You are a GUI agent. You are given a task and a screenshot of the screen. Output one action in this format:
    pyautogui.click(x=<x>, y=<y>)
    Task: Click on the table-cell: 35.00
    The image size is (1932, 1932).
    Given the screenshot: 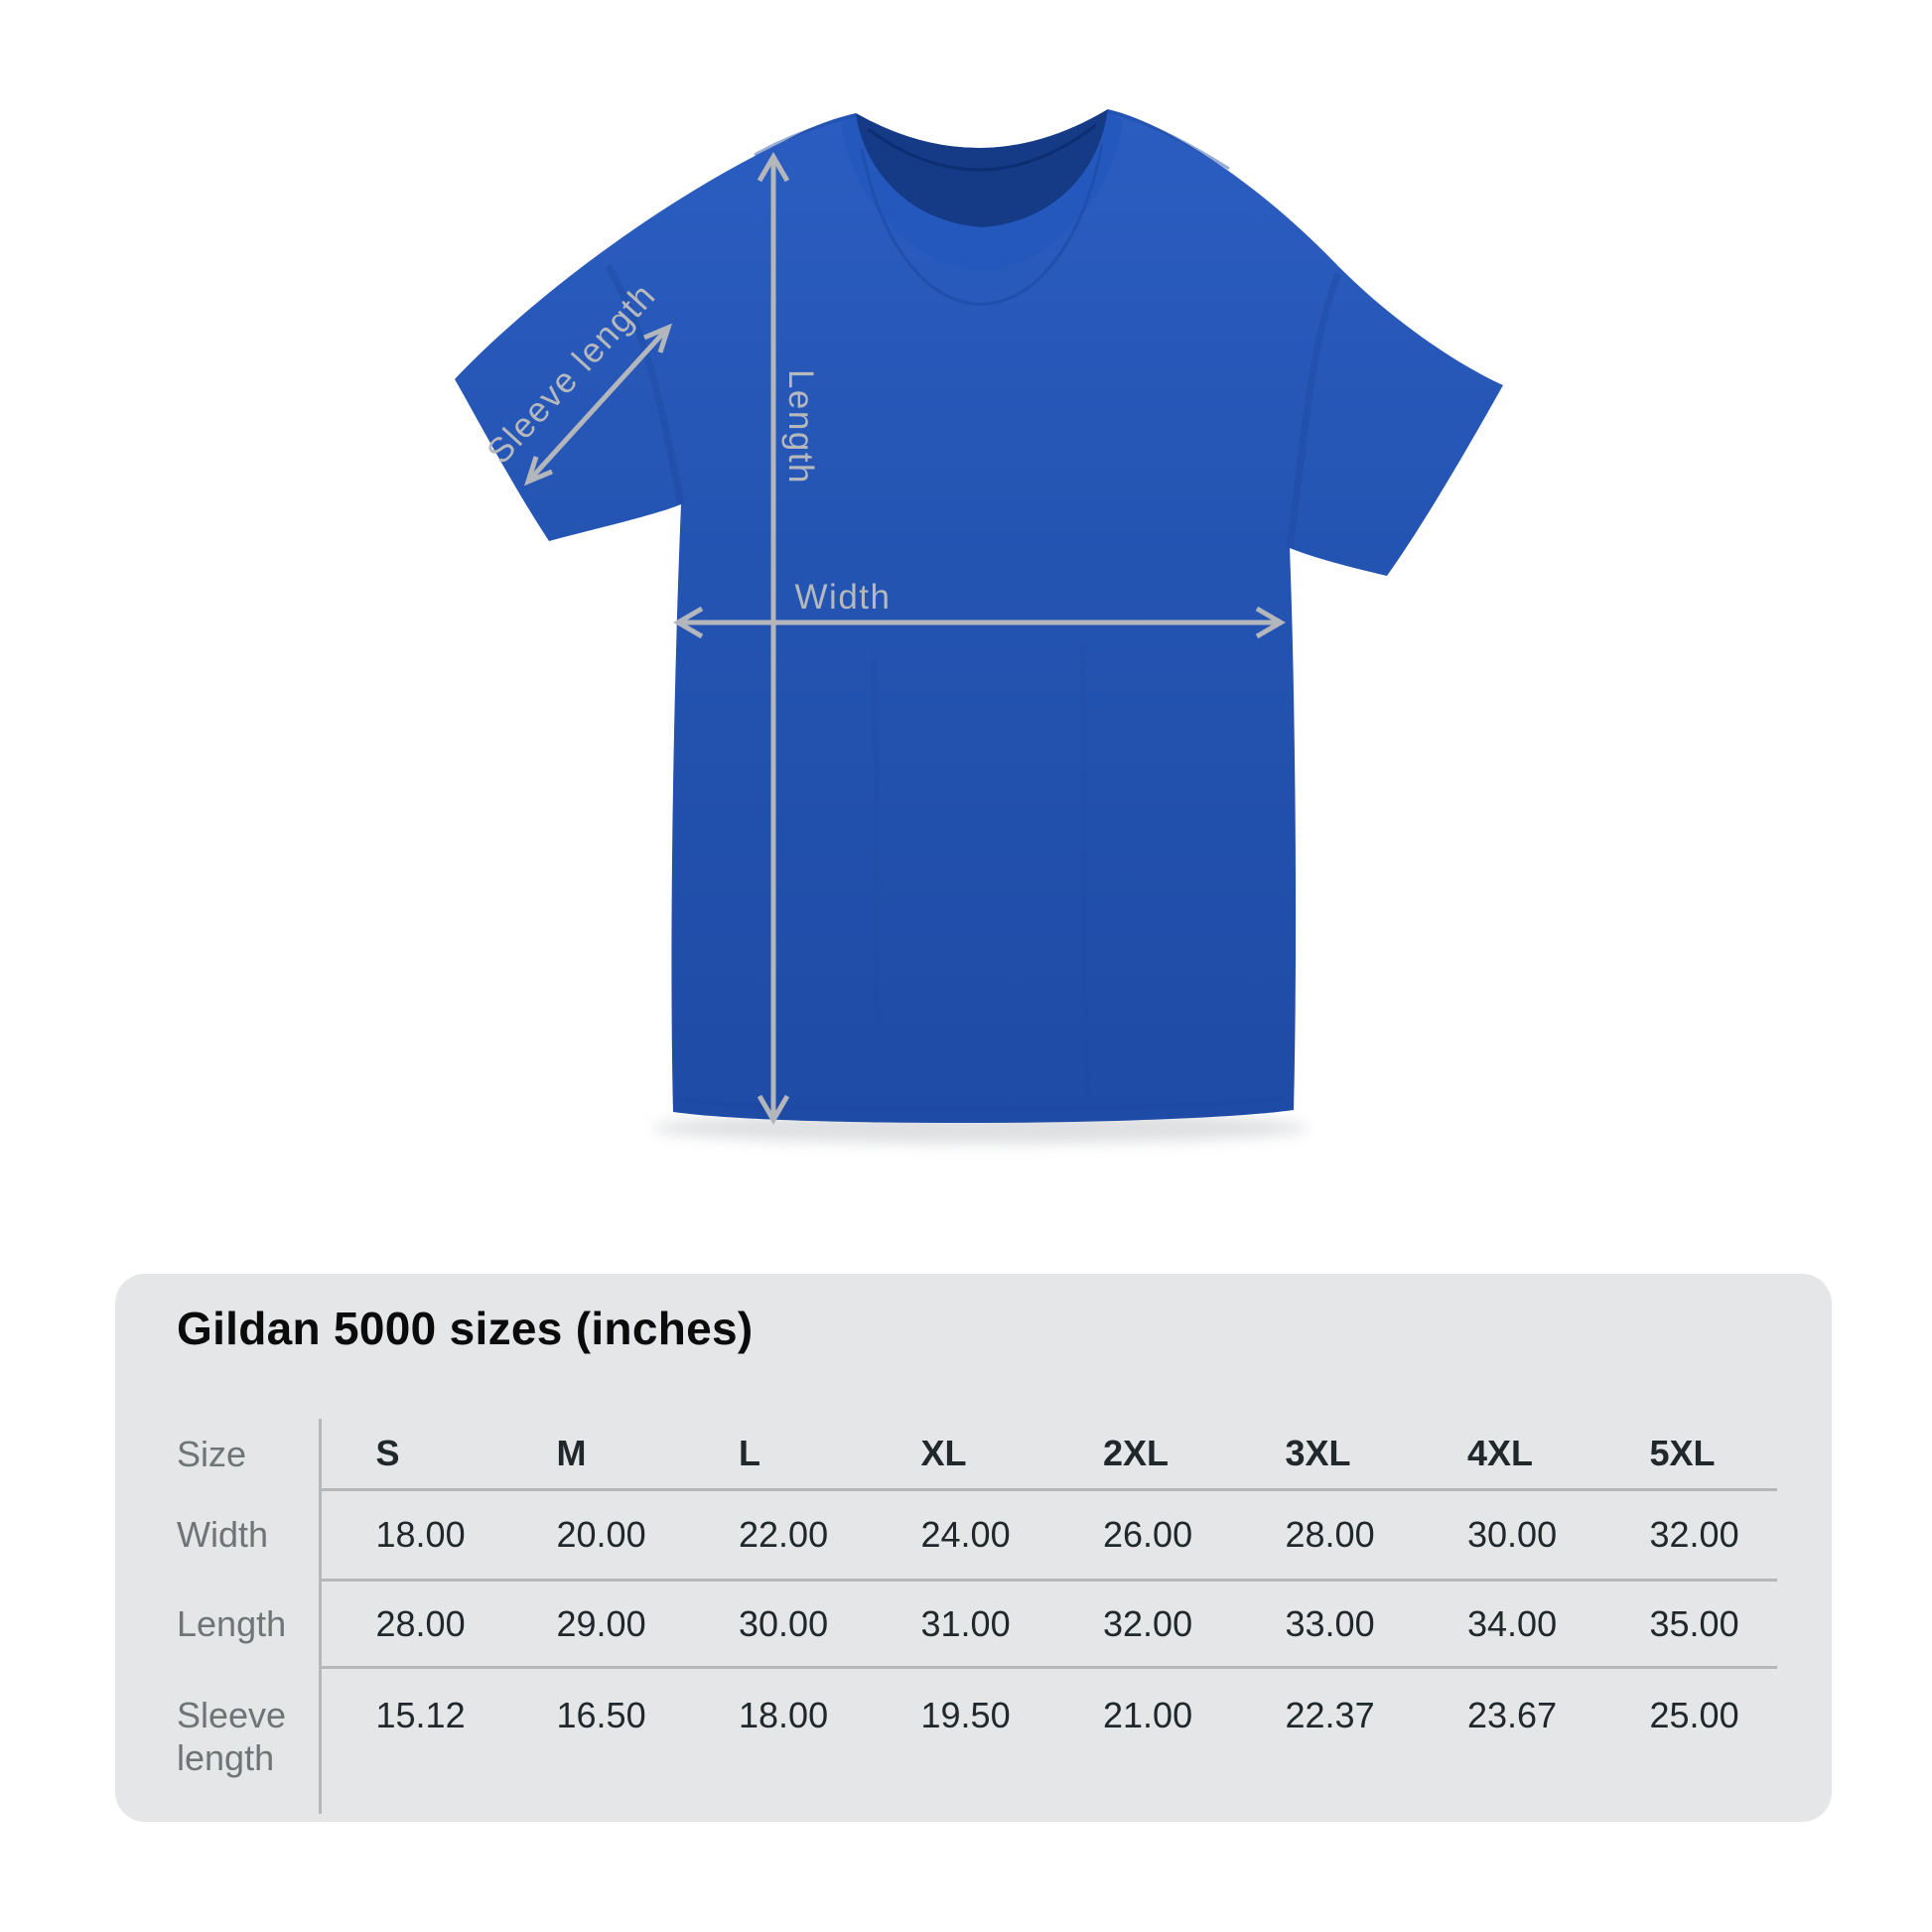 What is the action you would take?
    pyautogui.click(x=1685, y=1624)
    